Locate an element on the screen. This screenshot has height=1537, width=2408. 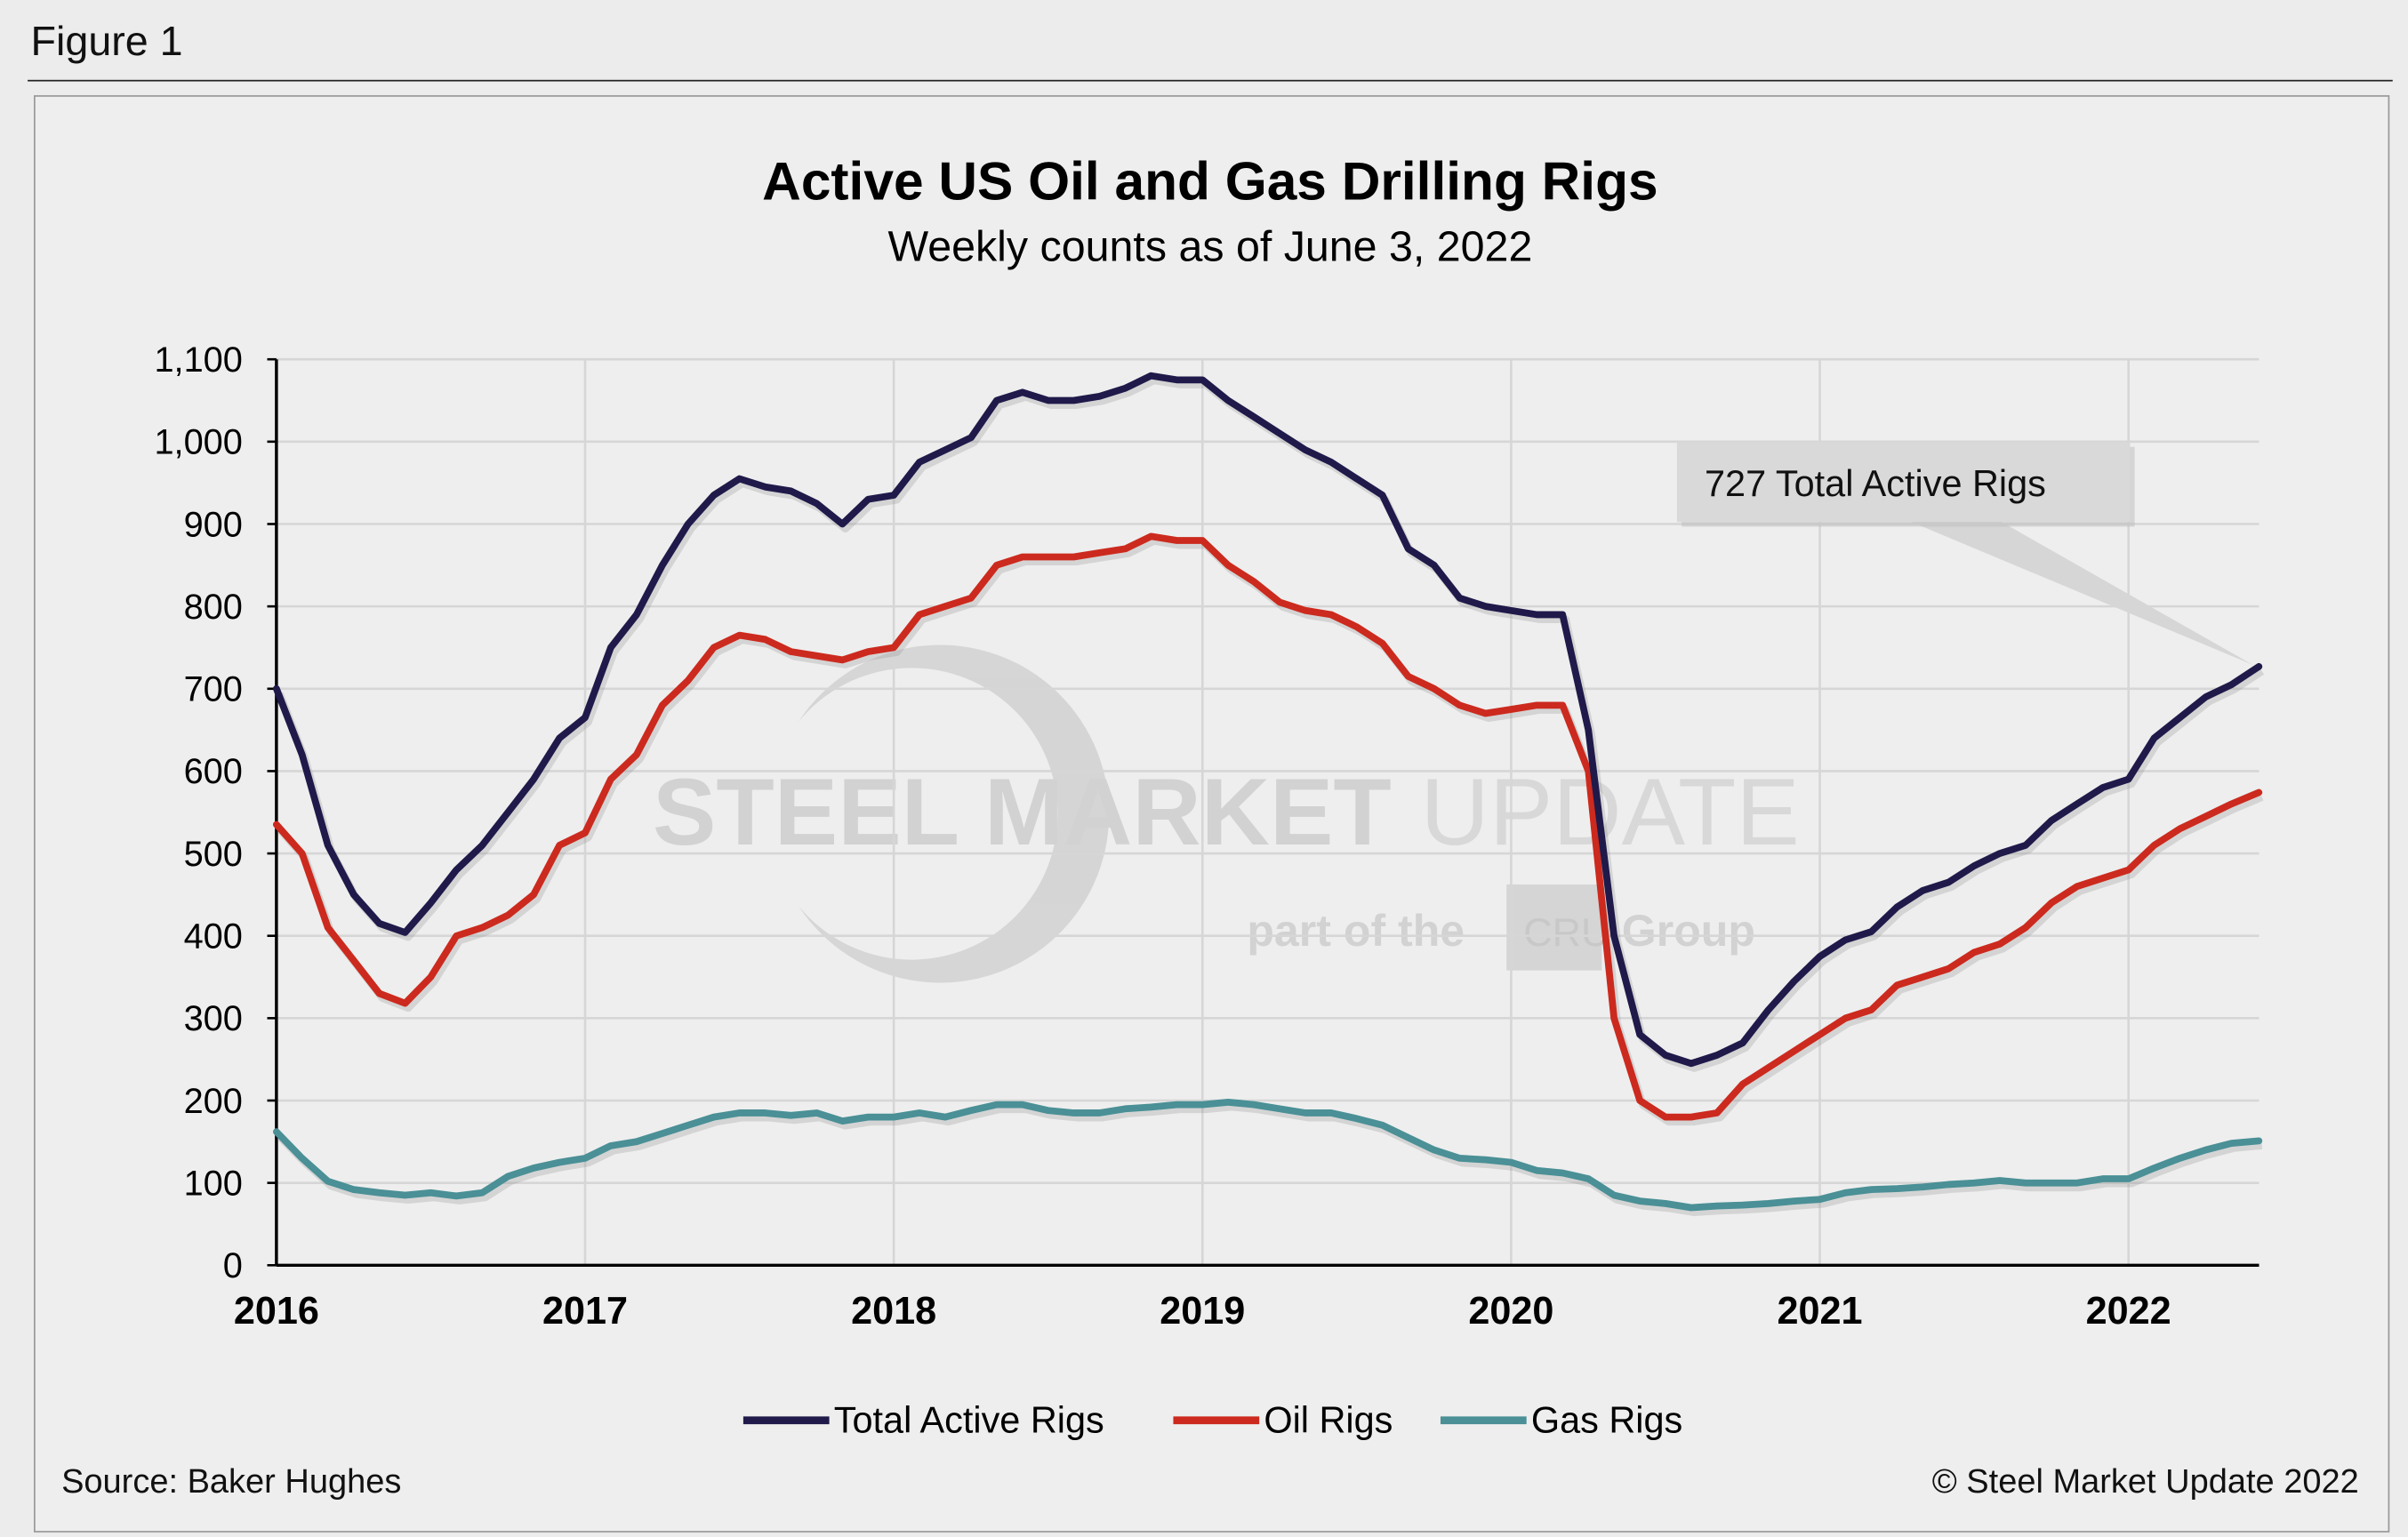
callout-pointer is located at coordinates (2079, 591).